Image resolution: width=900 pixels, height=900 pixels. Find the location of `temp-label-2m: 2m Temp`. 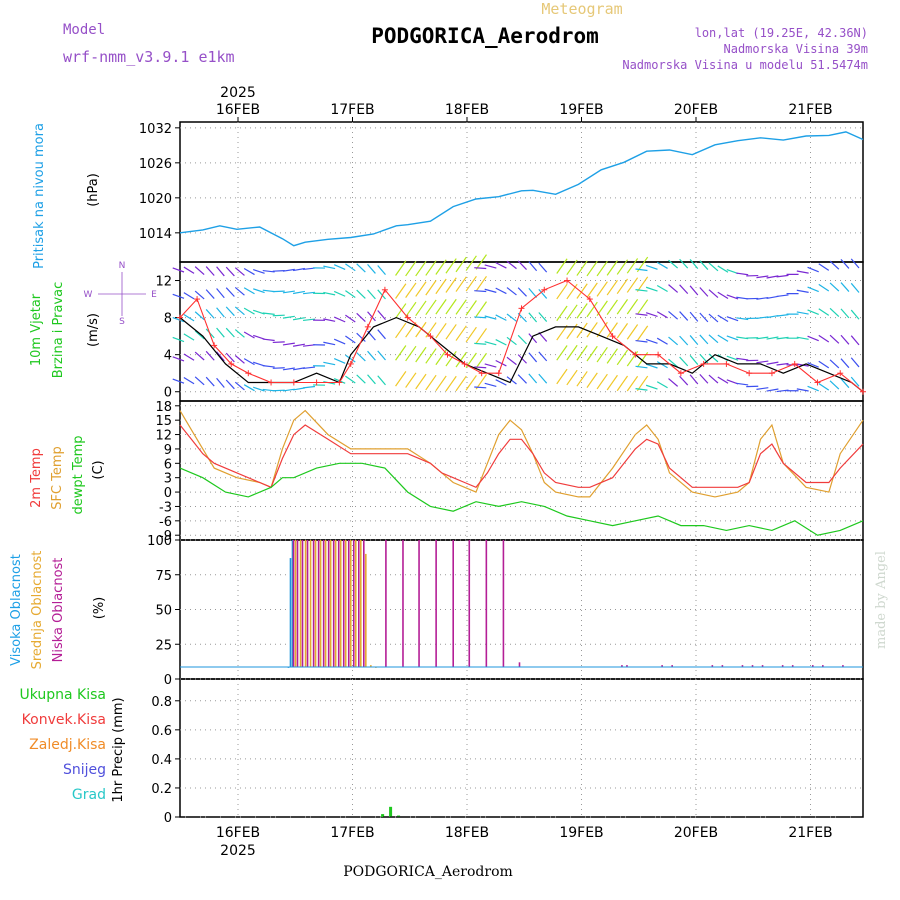

temp-label-2m: 2m Temp is located at coordinates (36, 478).